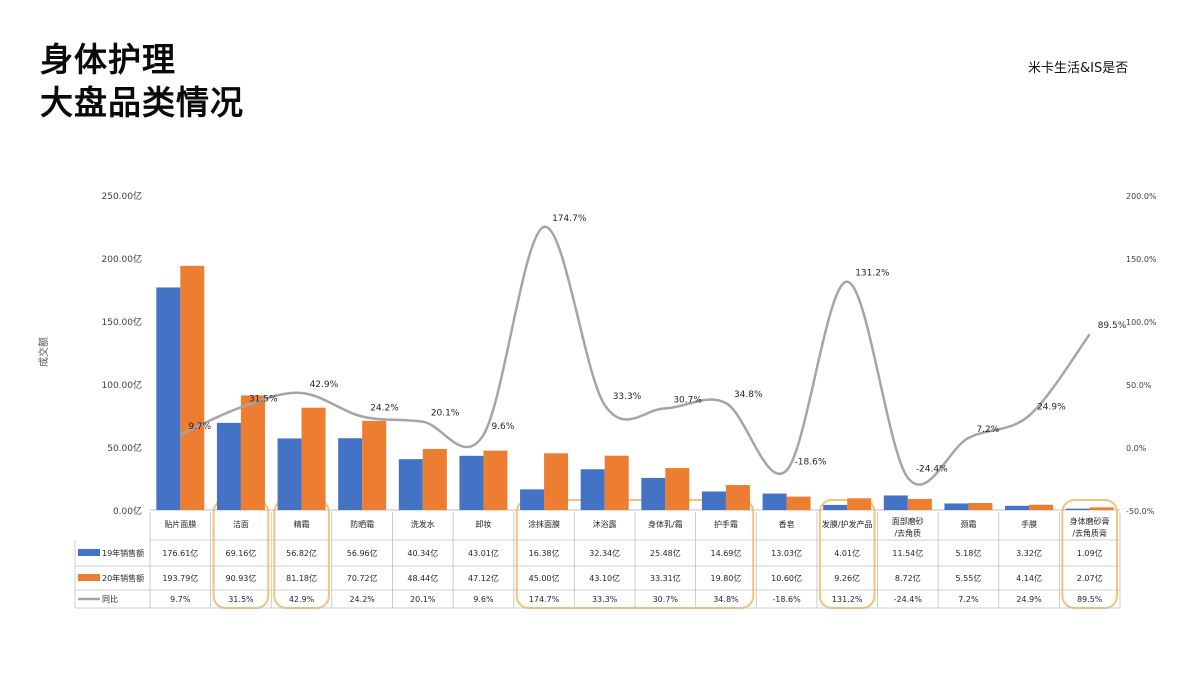 The image size is (1200, 675). Describe the element at coordinates (604, 553) in the screenshot. I see `table-cell: 32.34亿` at that location.